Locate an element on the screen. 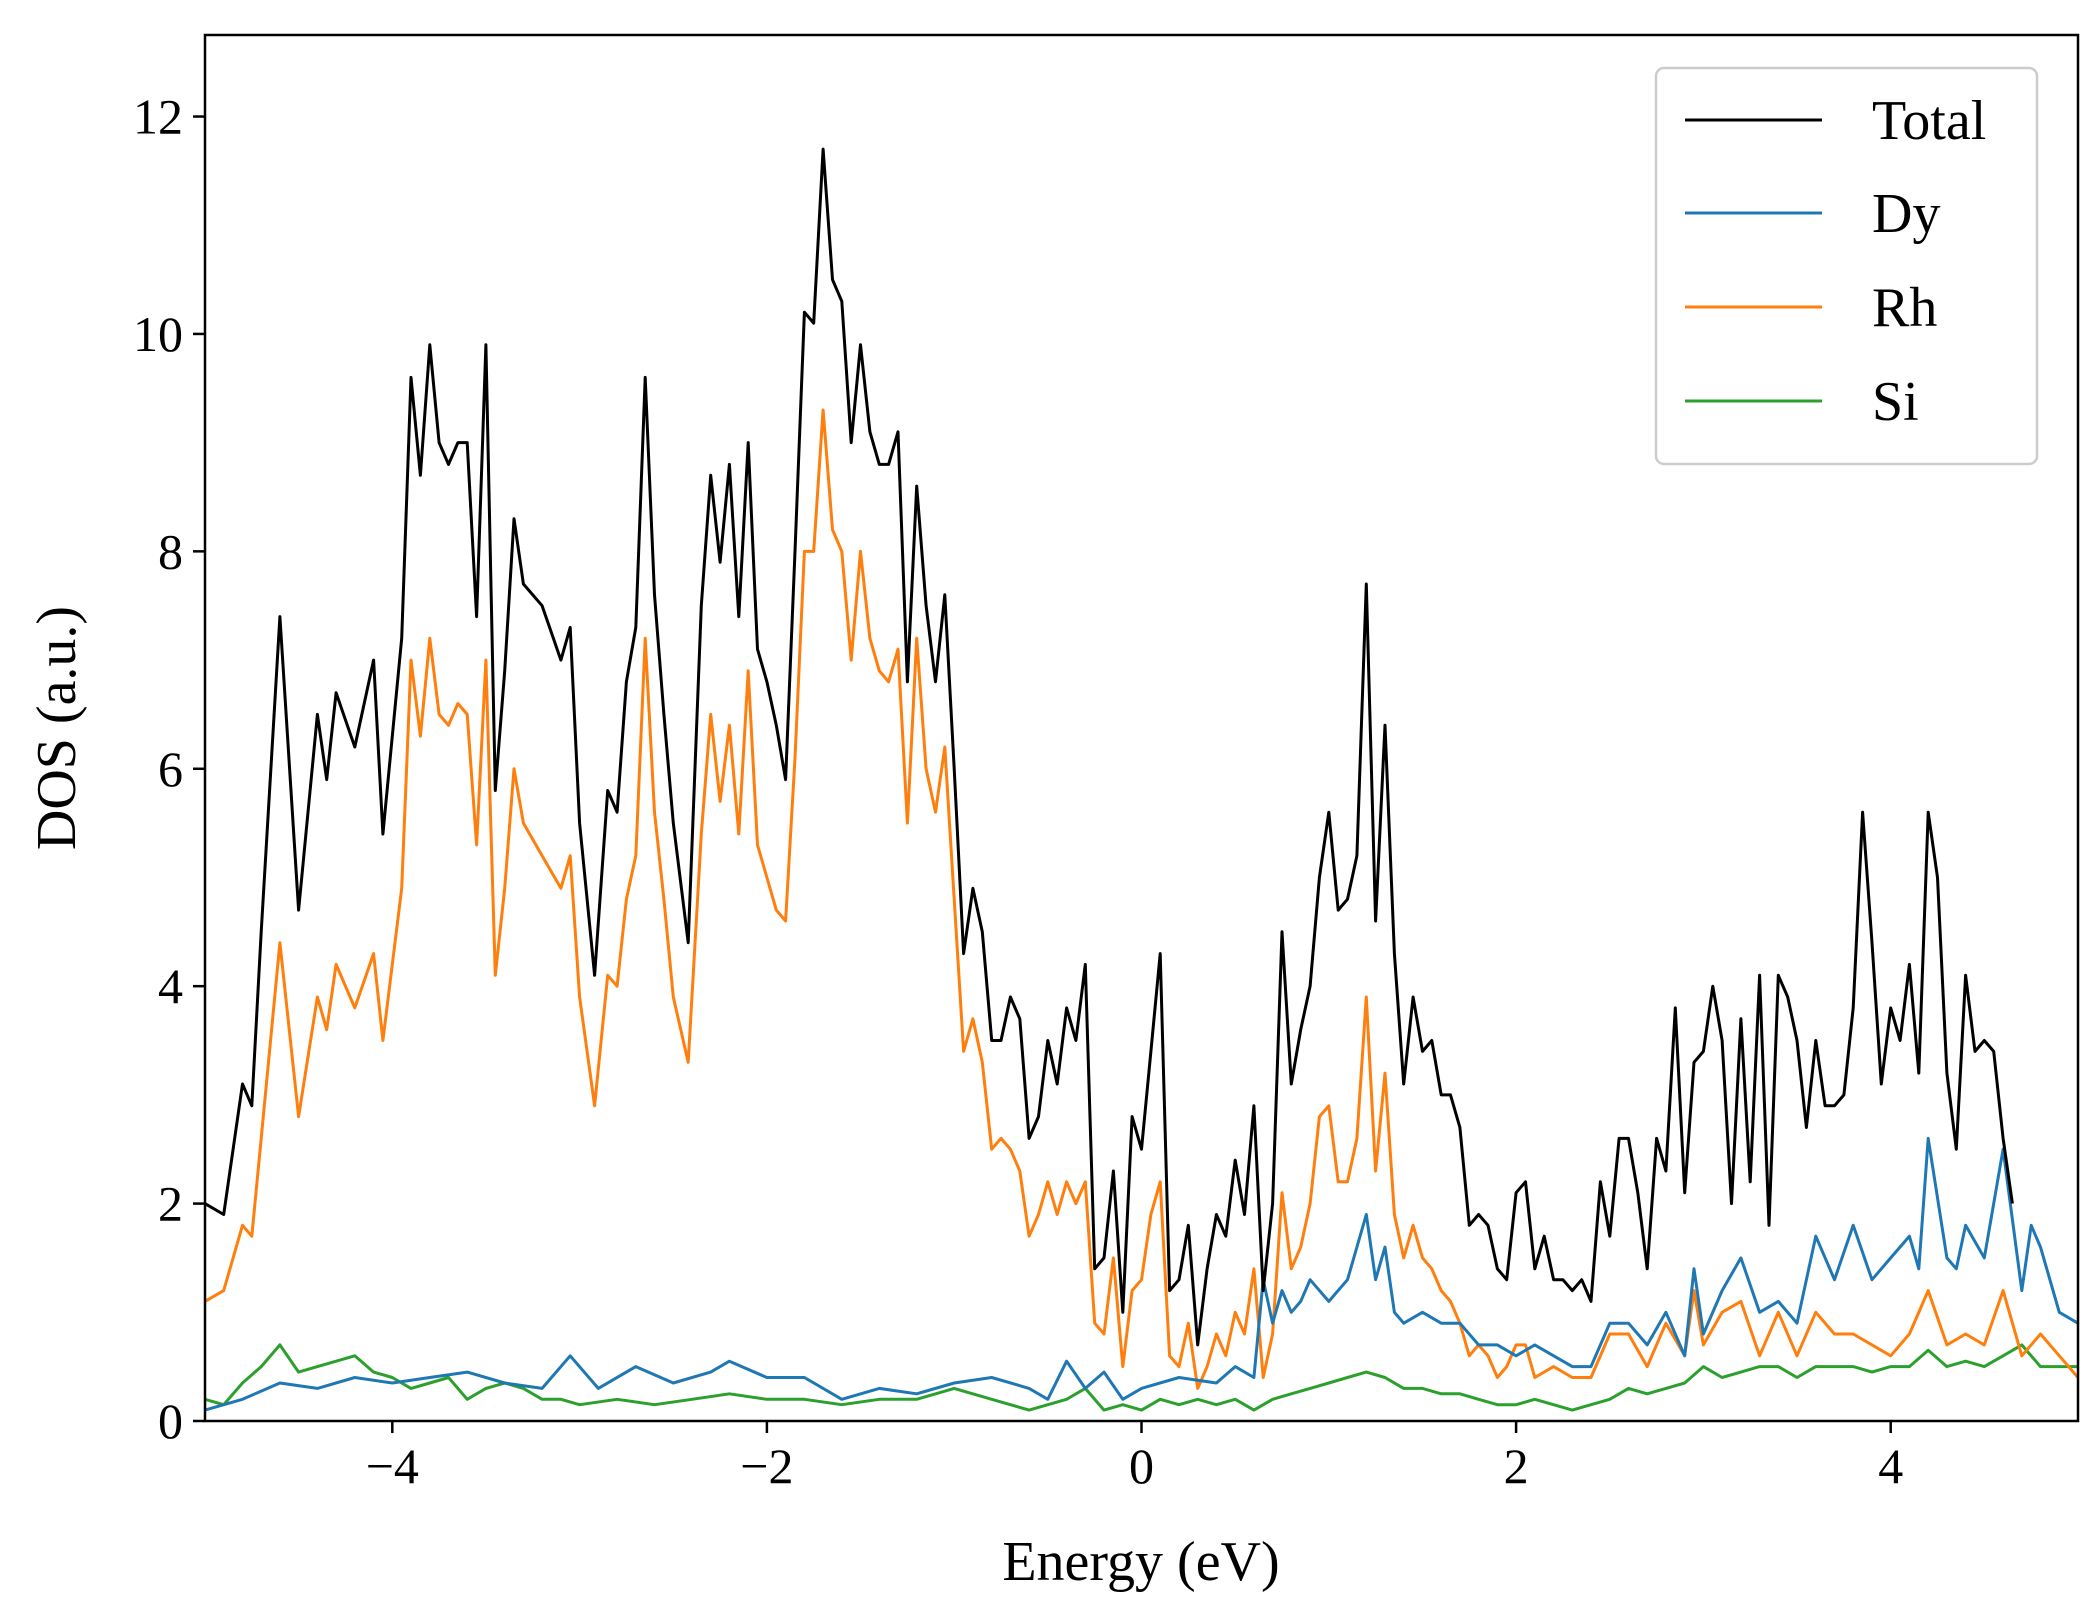 The height and width of the screenshot is (1617, 2097). legend: Total Dy Rh Si is located at coordinates (1846, 266).